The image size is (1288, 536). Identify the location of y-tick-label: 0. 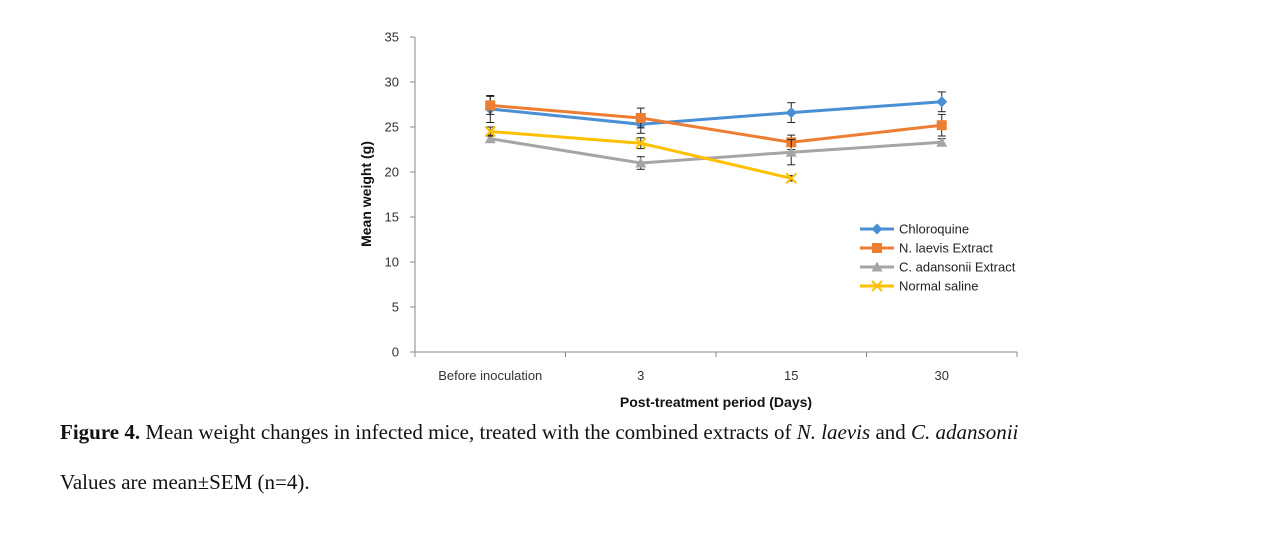
(395, 352).